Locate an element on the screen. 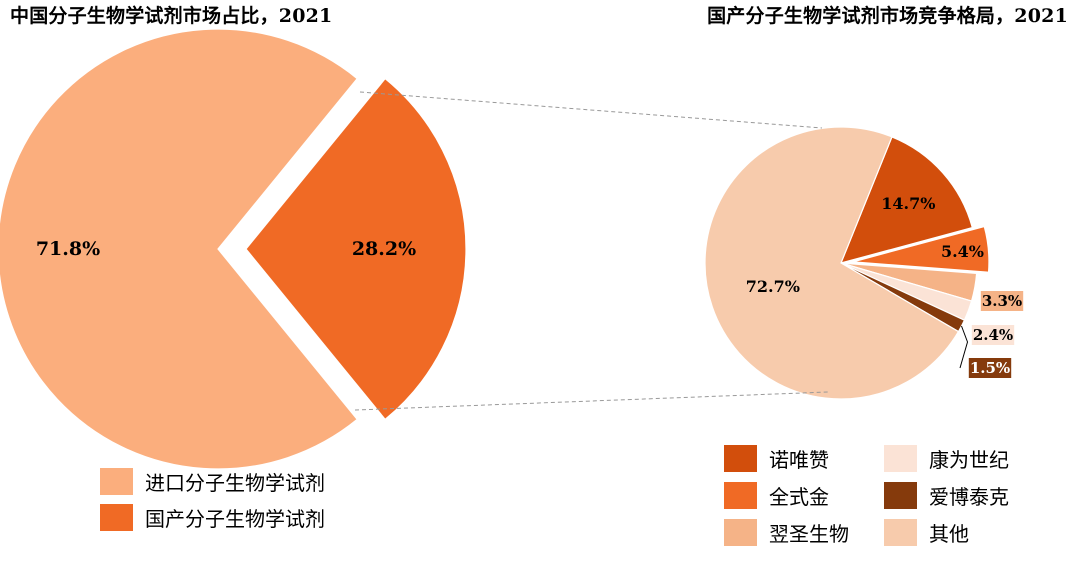 This screenshot has width=1080, height=565. left-legend: 进口分子生物学试剂 国产分子生物学试剂 is located at coordinates (212, 499).